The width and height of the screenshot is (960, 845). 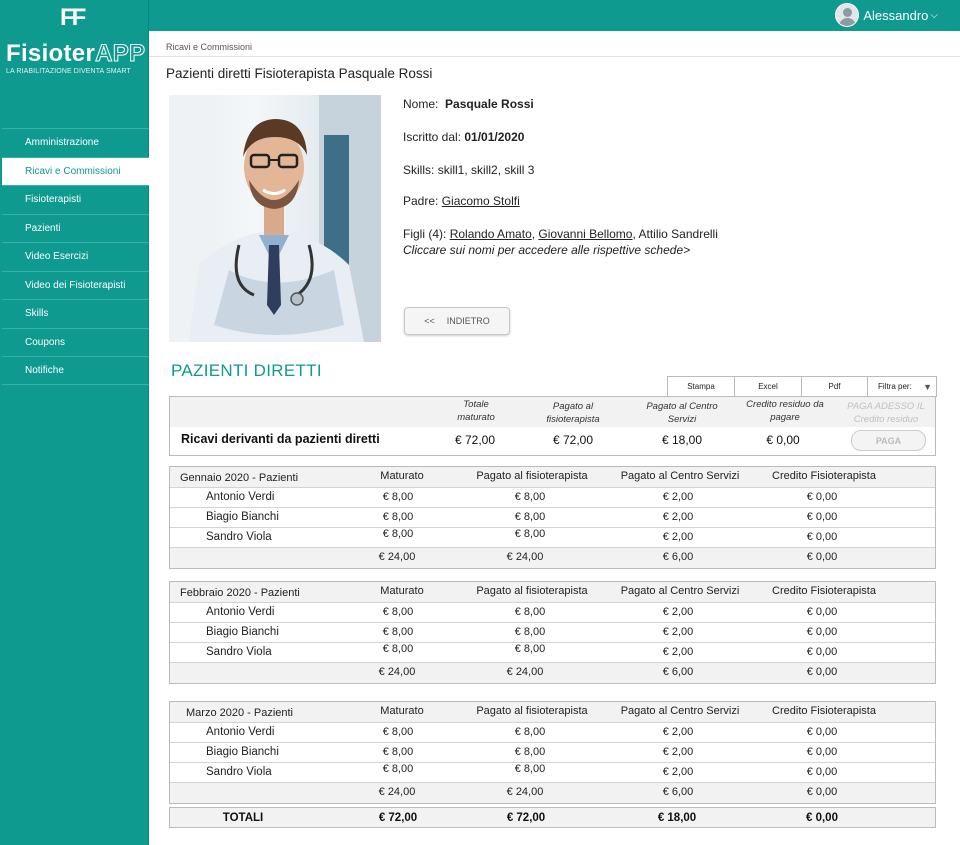 I want to click on grand-total-paid-center: € 18,00, so click(x=677, y=818).